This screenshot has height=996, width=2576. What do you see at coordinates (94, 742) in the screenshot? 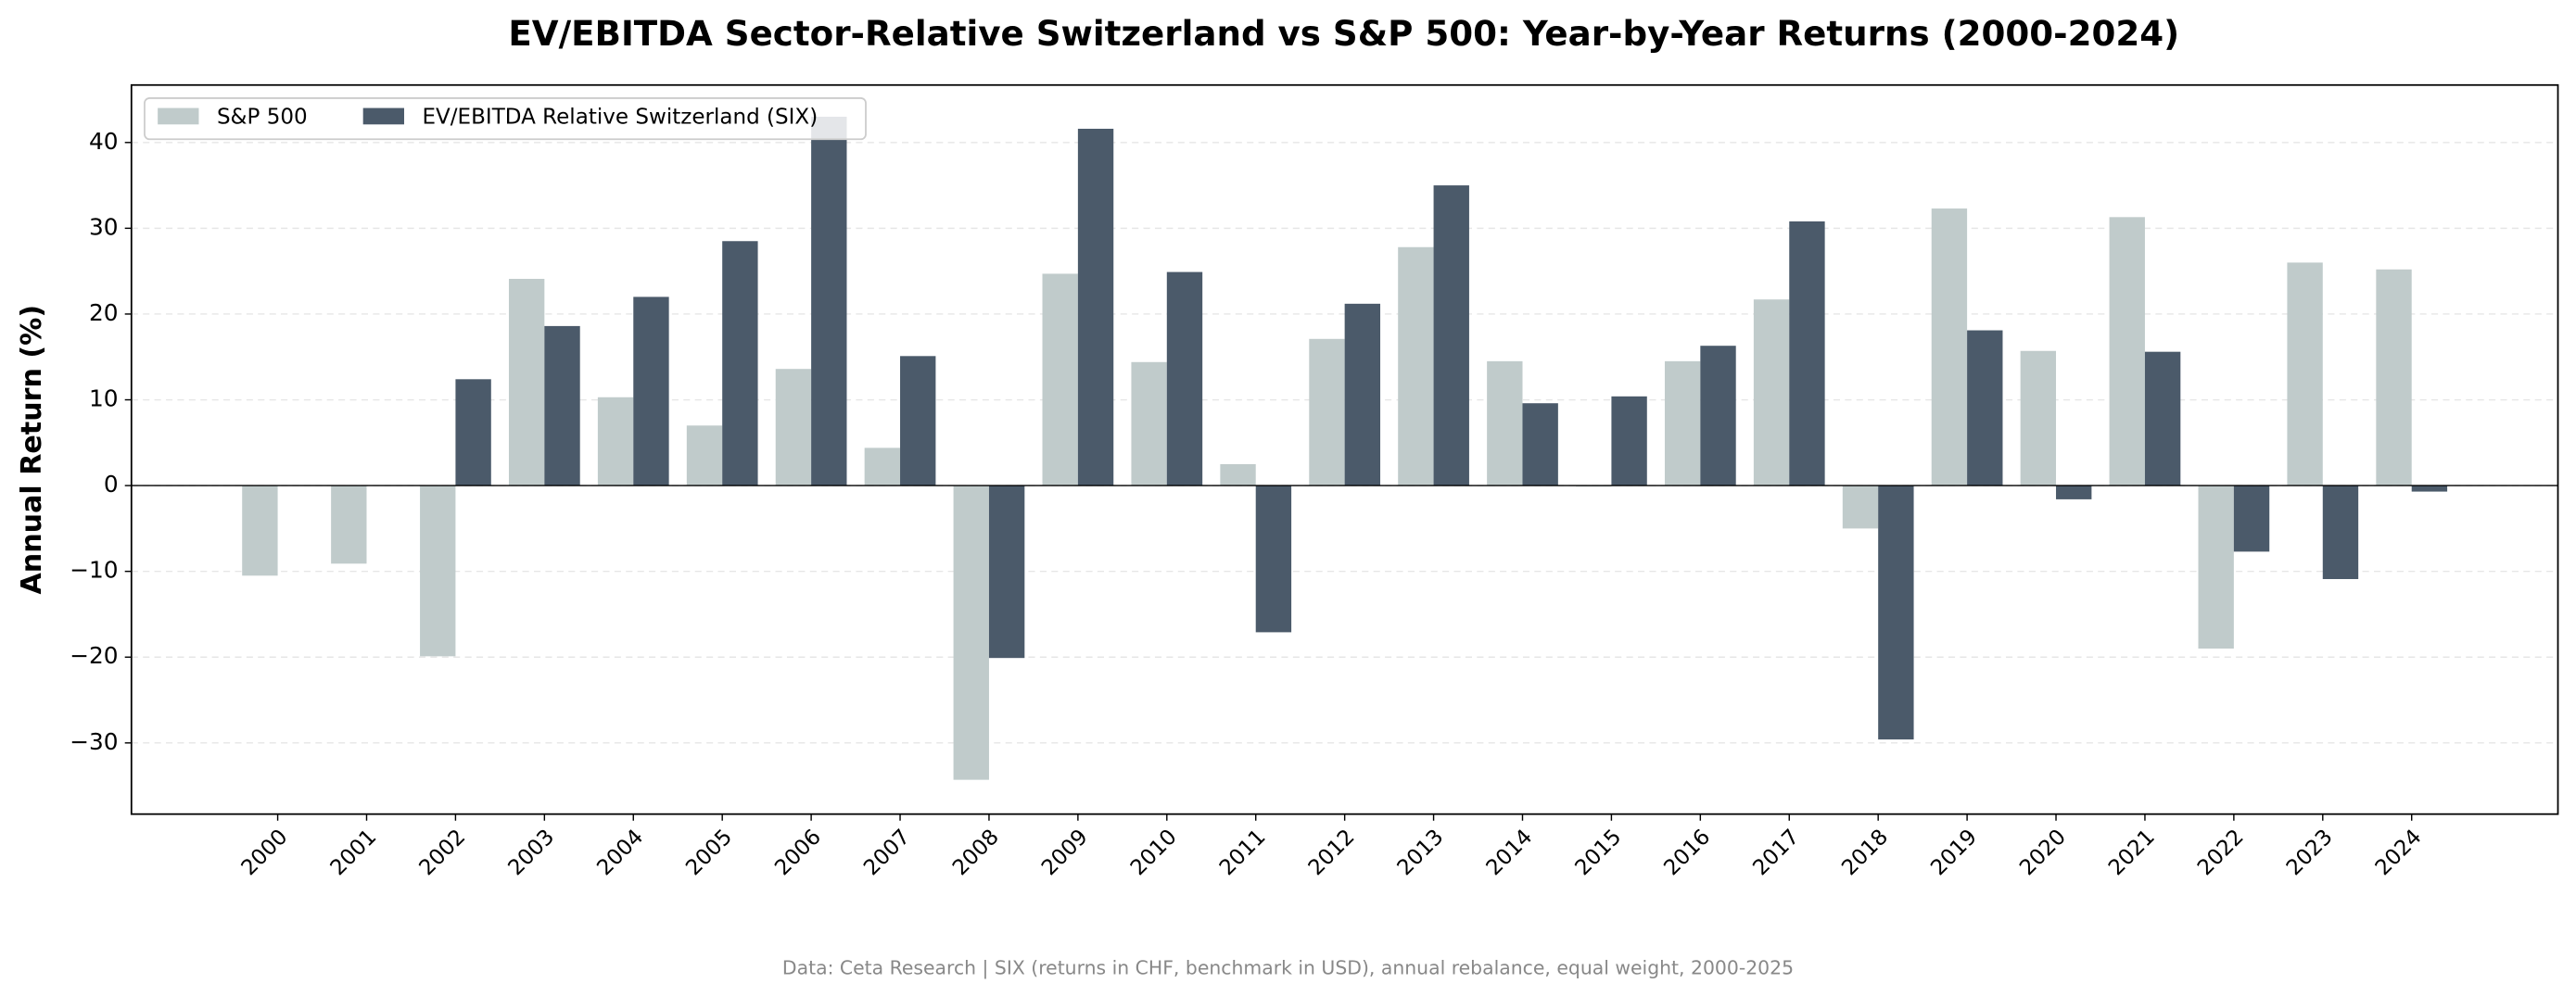
I see `y-tick-label: −30` at bounding box center [94, 742].